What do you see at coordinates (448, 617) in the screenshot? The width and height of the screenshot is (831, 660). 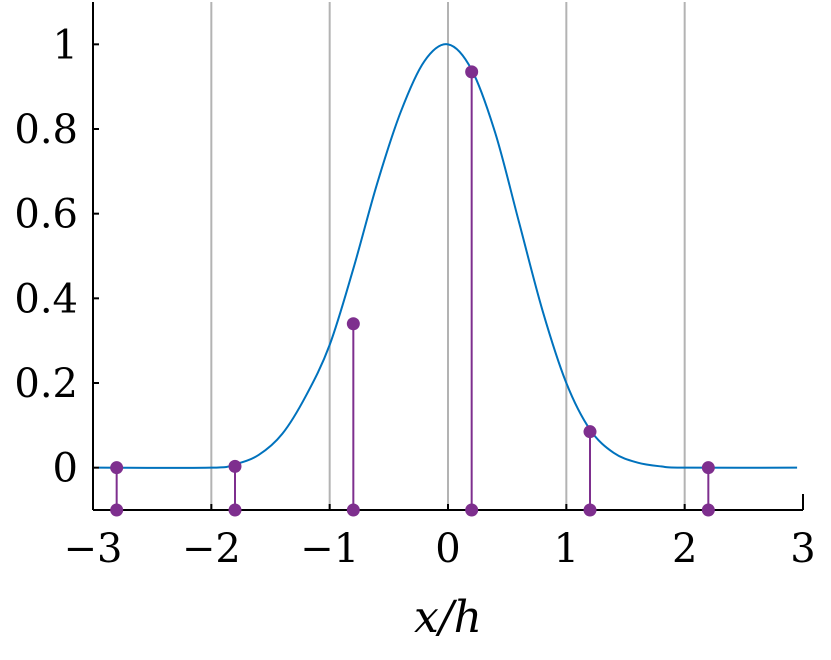 I see `x-axis-title: x/h` at bounding box center [448, 617].